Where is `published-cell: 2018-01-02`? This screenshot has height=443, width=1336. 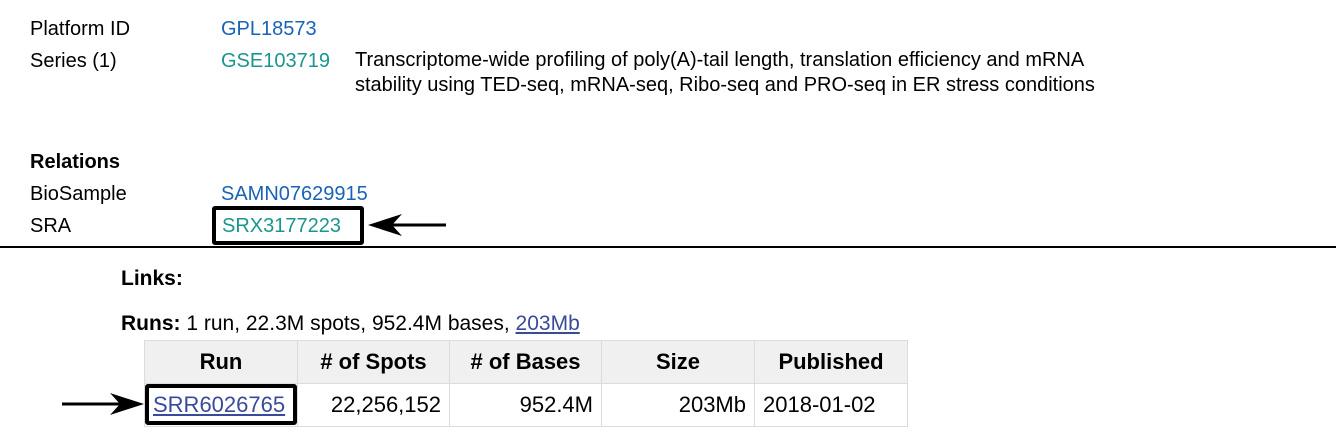 published-cell: 2018-01-02 is located at coordinates (831, 405).